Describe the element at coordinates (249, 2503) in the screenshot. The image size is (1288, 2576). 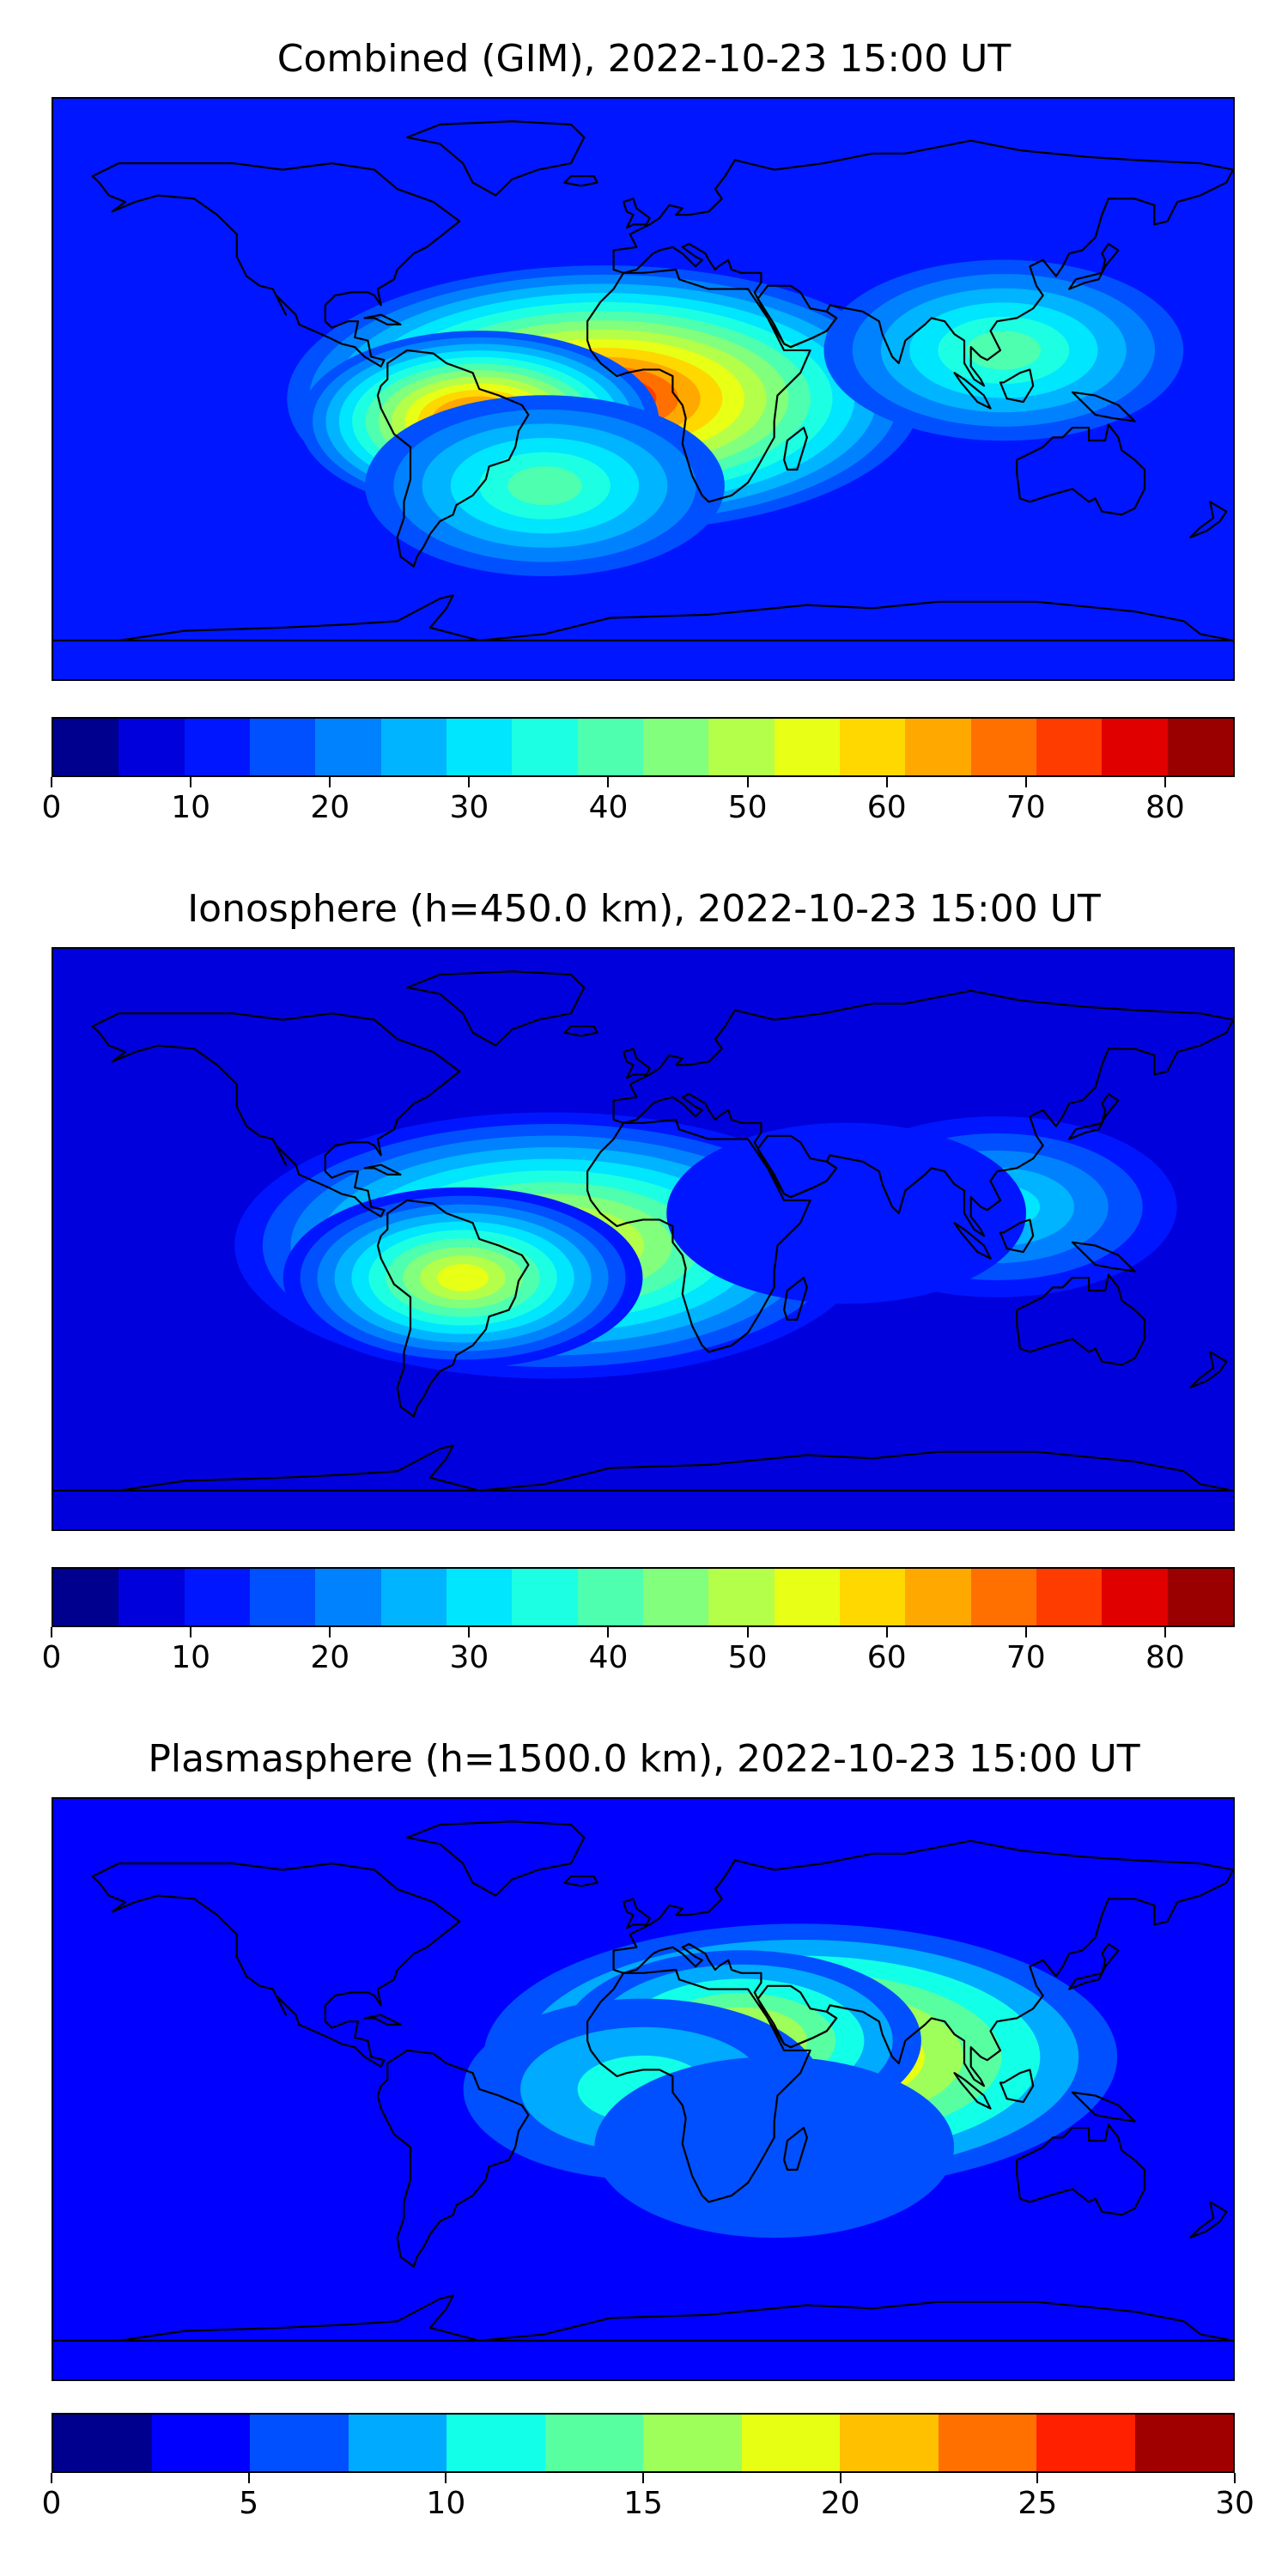
I see `colorbar-tick-label: 5` at that location.